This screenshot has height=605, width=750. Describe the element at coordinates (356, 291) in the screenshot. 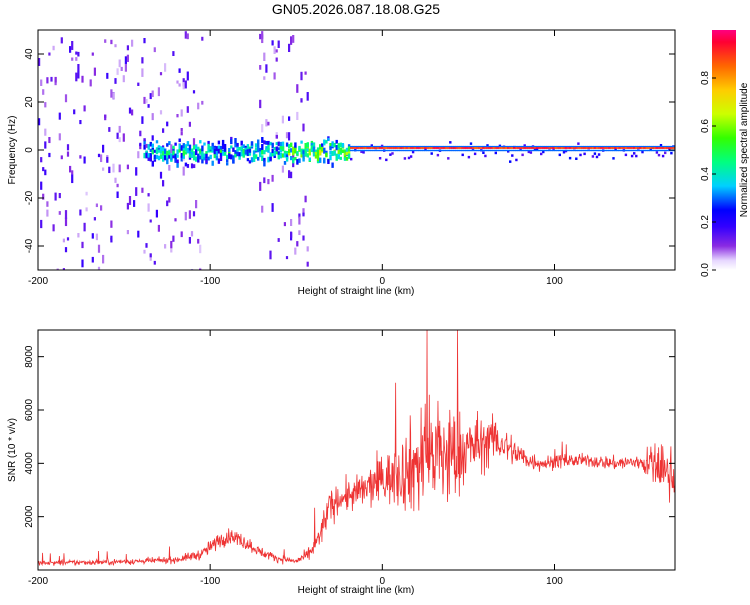

I see `spectrogram-xlabel: Height of straight line (km)` at that location.